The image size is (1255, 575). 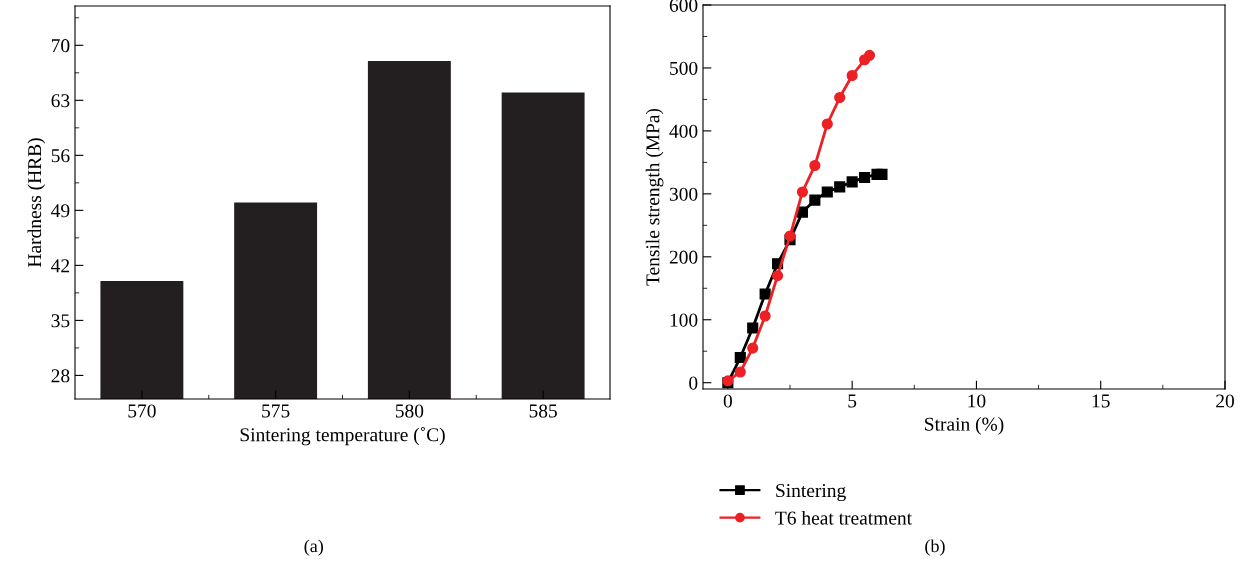 What do you see at coordinates (654, 197) in the screenshot?
I see `y-axis-title: Tensile strength (MPa)` at bounding box center [654, 197].